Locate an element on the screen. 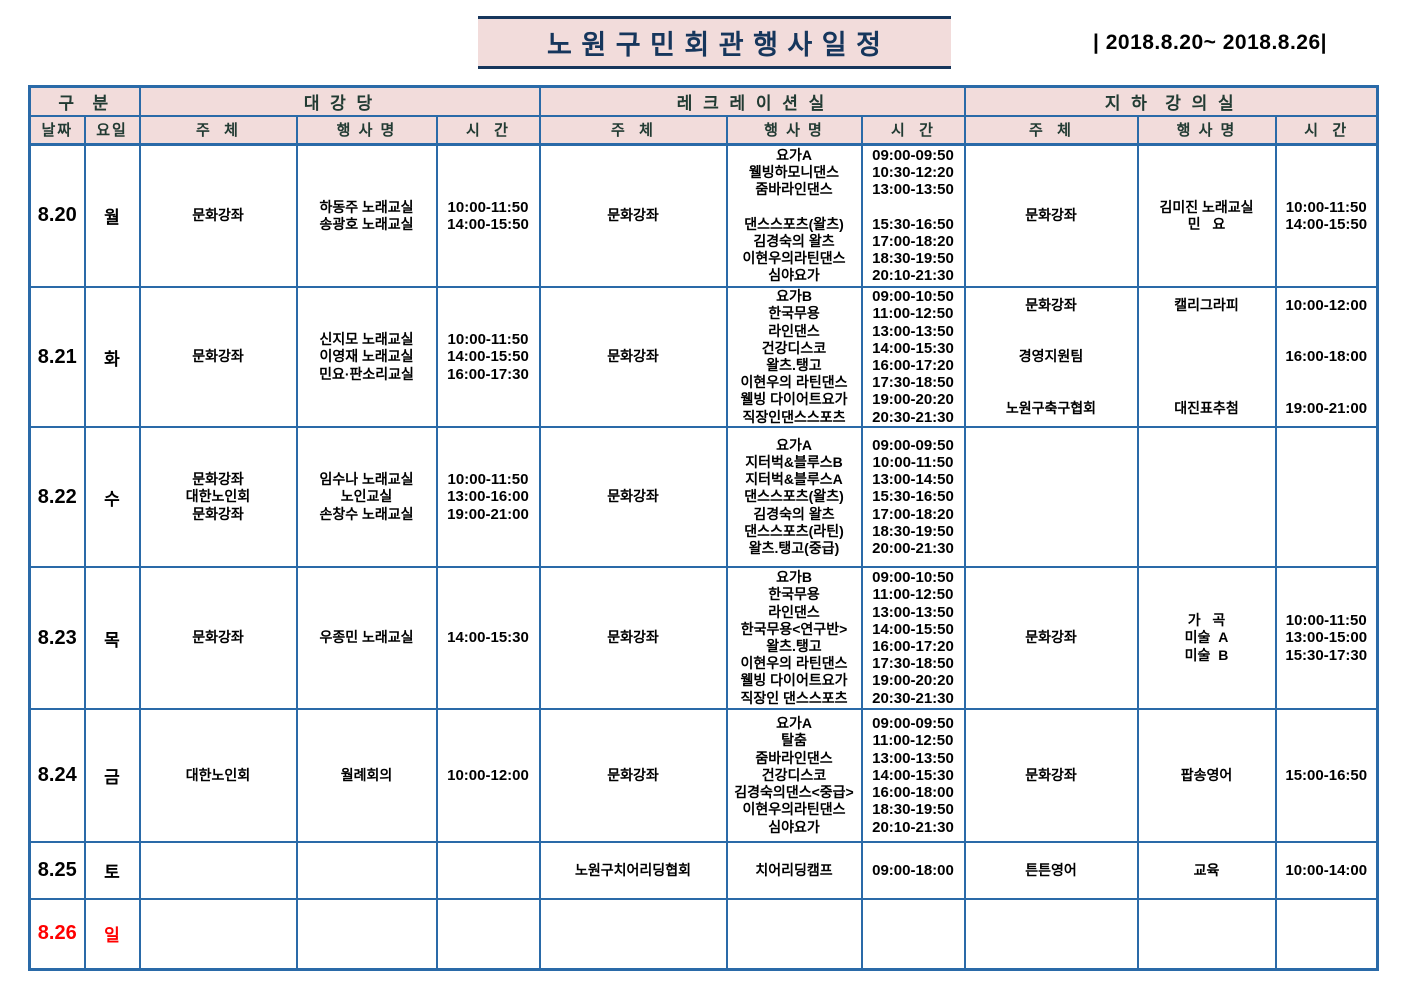 This screenshot has height=992, width=1403. date-range: | 2018.8.20~ 2018.8.26| is located at coordinates (1210, 42).